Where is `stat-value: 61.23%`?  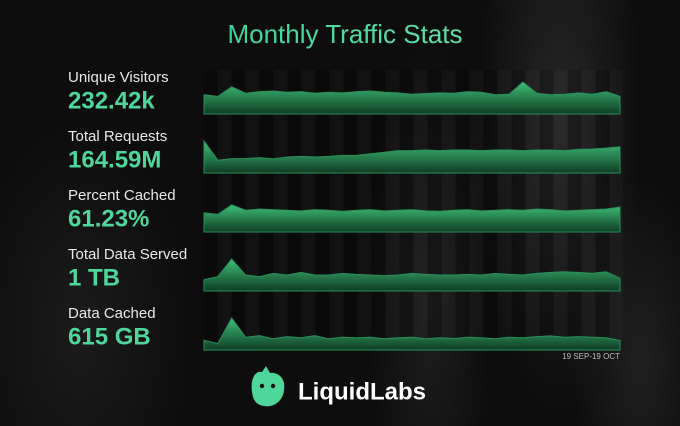
stat-value: 61.23% is located at coordinates (108, 218).